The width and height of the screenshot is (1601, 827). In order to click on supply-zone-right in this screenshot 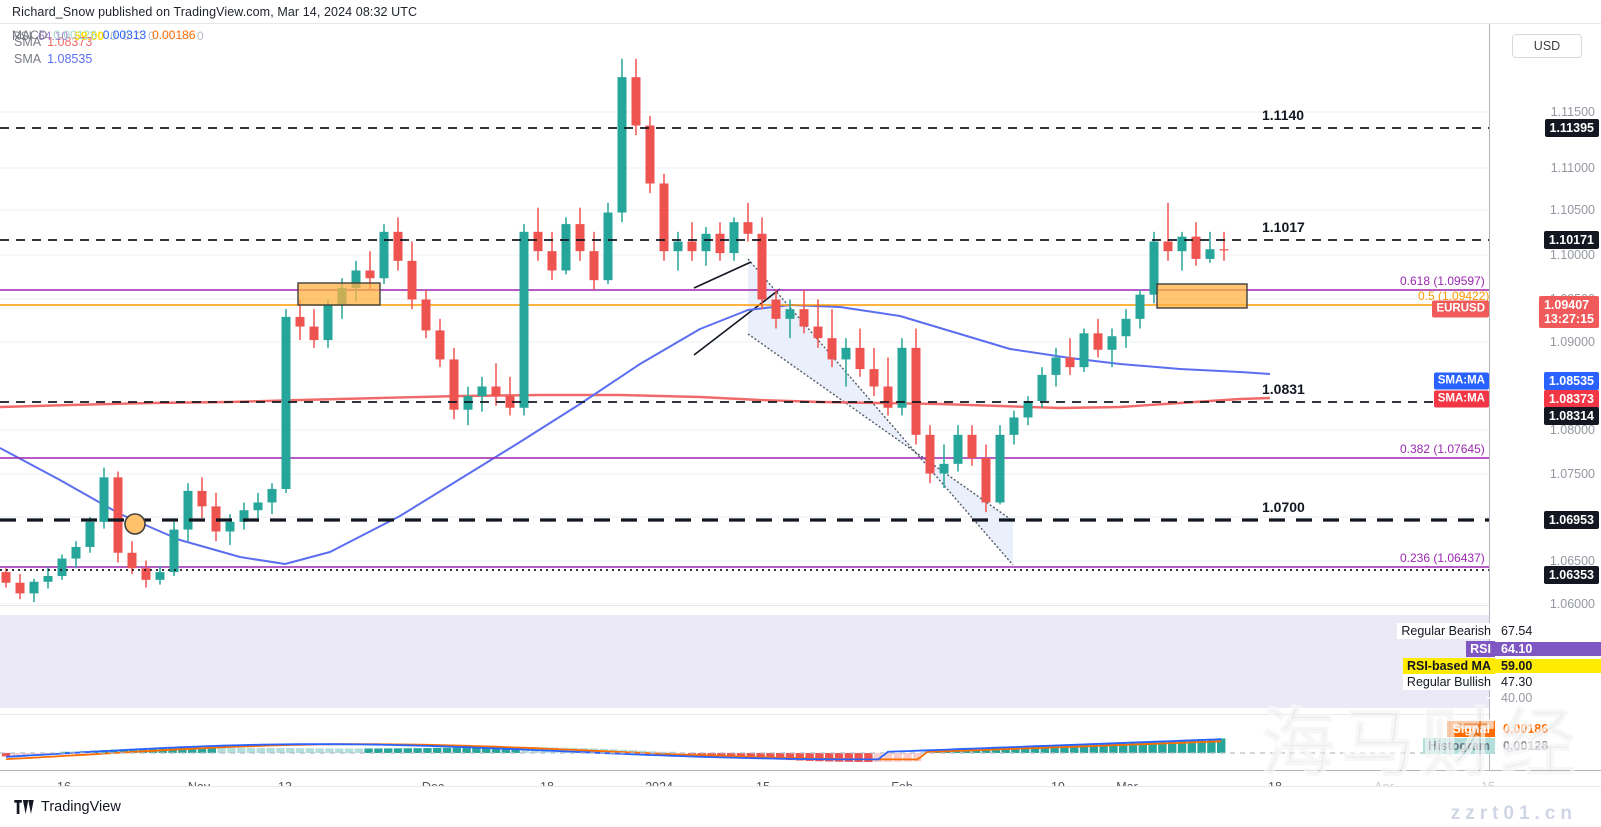, I will do `click(1202, 296)`.